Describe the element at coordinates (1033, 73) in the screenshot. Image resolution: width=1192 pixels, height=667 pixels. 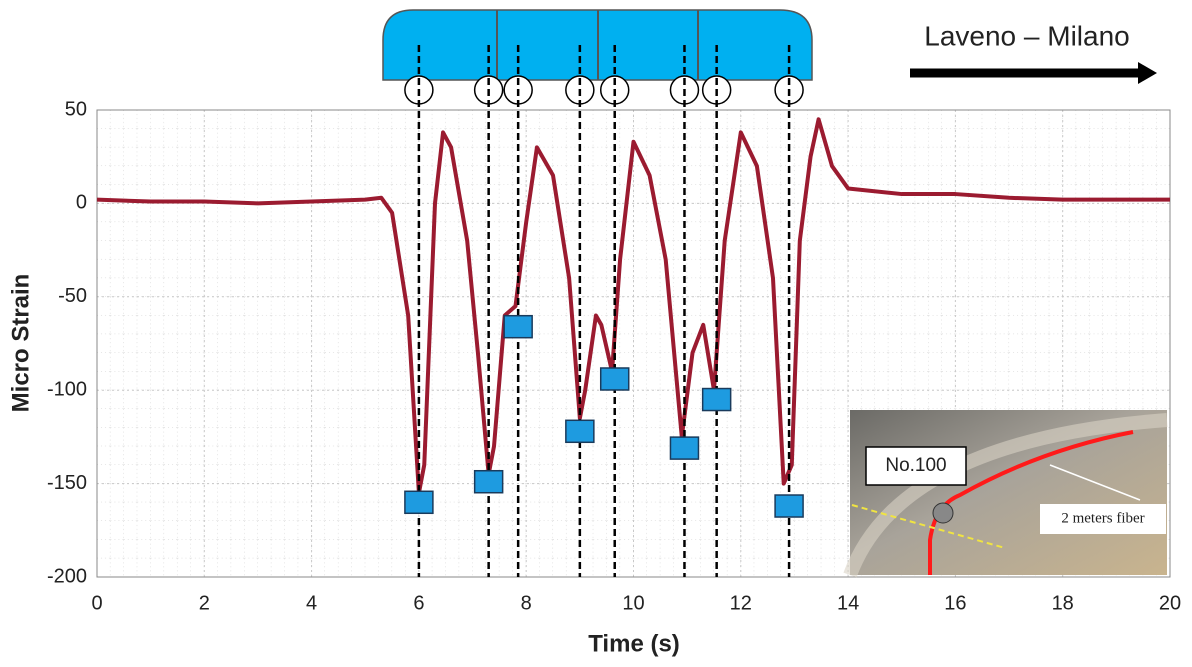
I see `direction-arrow` at that location.